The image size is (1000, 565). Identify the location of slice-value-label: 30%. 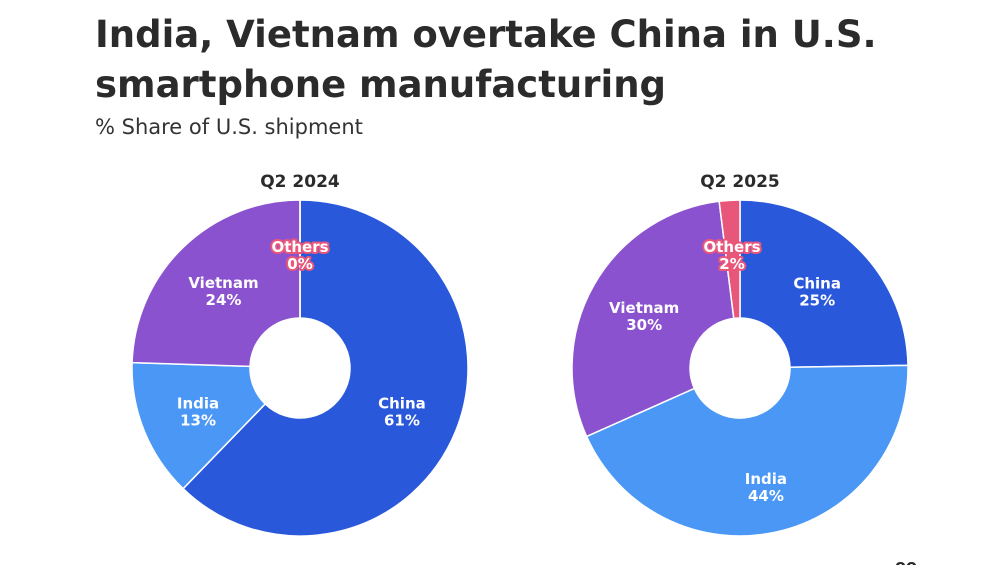
(644, 325).